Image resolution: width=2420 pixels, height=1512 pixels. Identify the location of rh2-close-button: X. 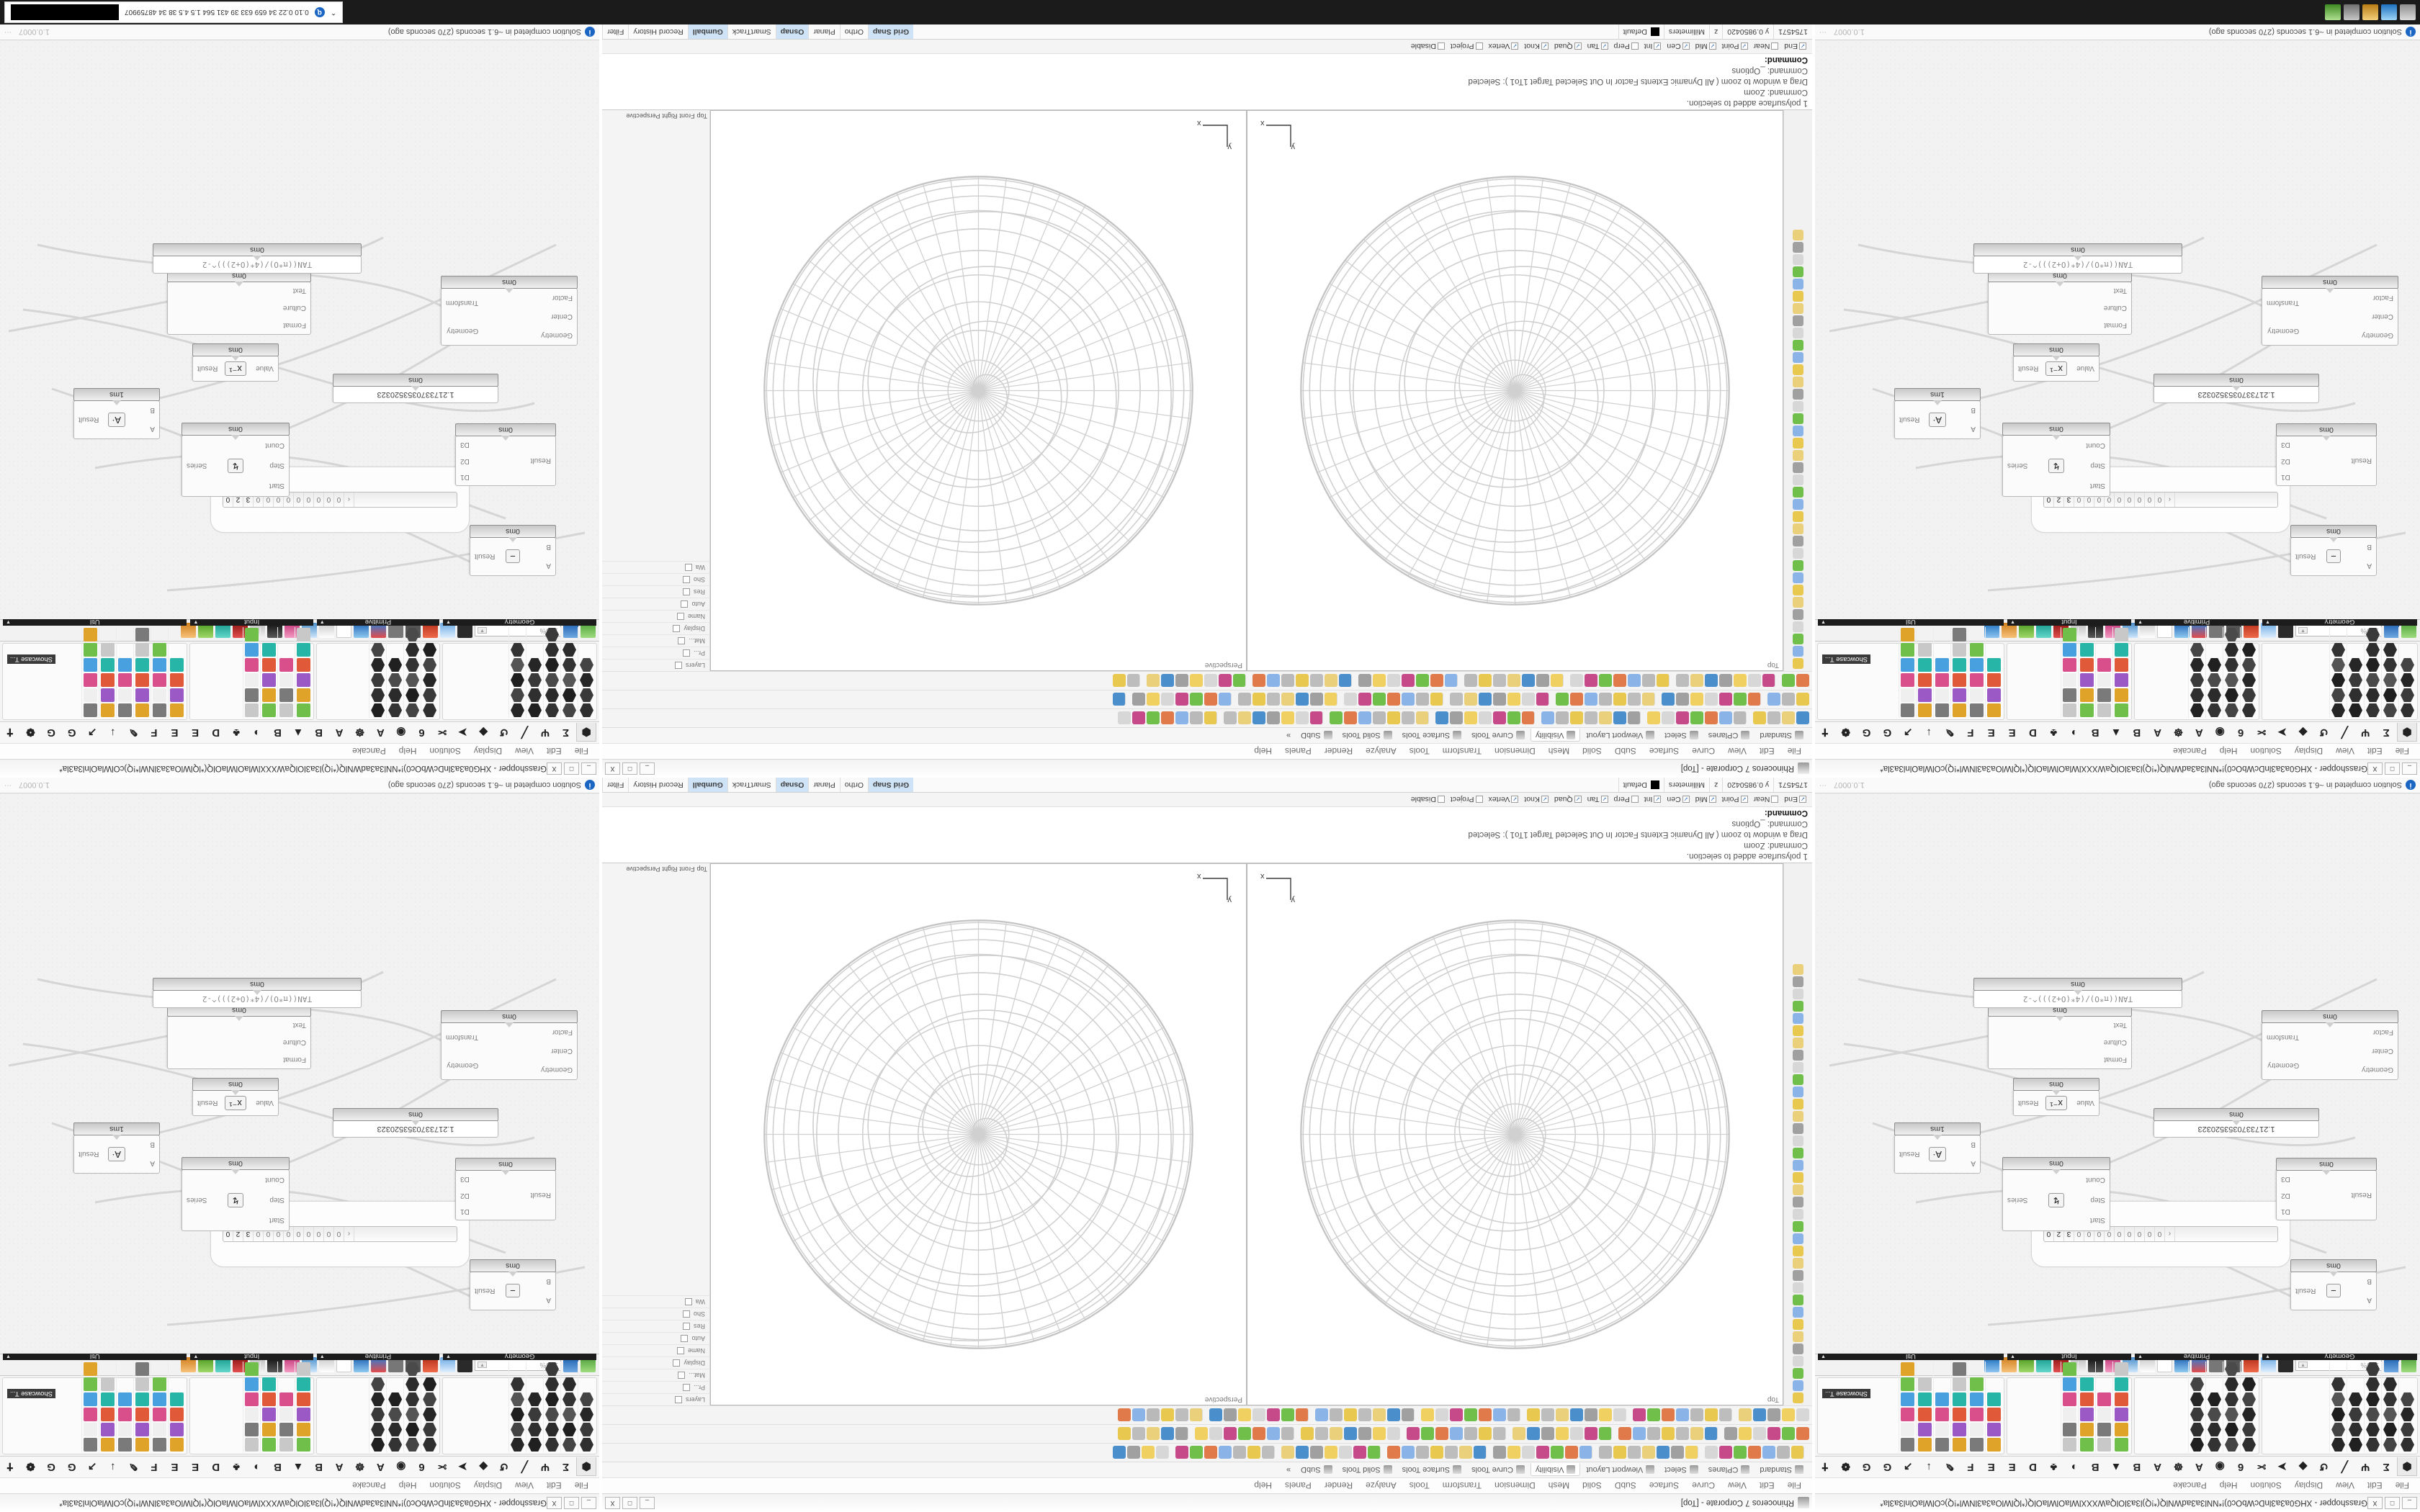
(612, 768).